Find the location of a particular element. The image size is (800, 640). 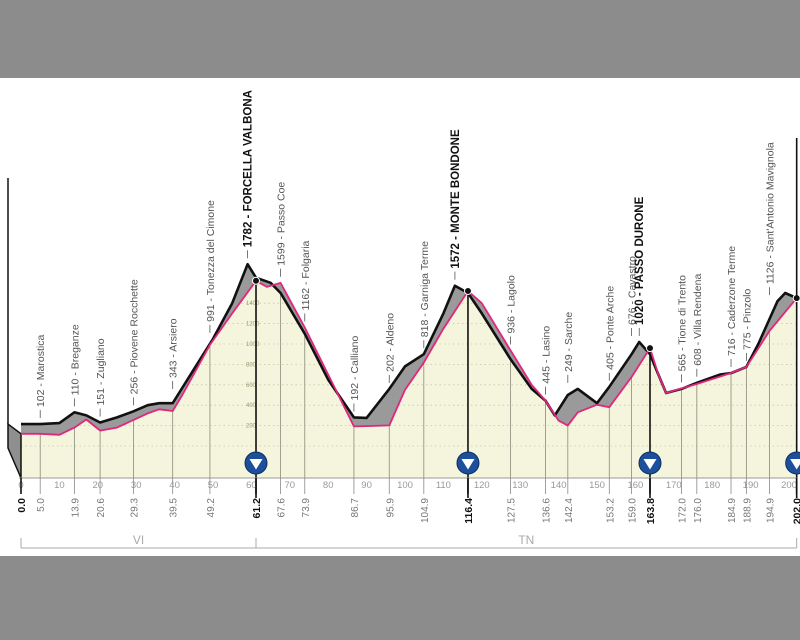

distance-label: 95.9 is located at coordinates (390, 508).